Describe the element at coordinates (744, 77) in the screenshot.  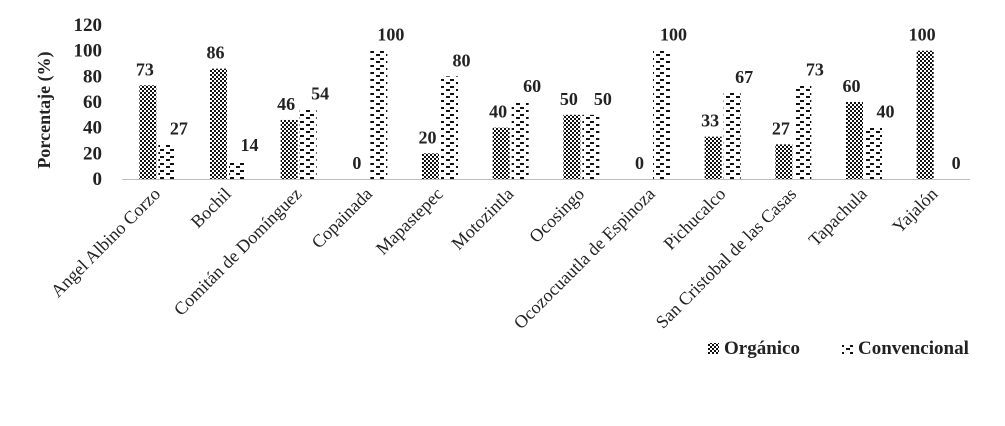
I see `data-label: 67` at that location.